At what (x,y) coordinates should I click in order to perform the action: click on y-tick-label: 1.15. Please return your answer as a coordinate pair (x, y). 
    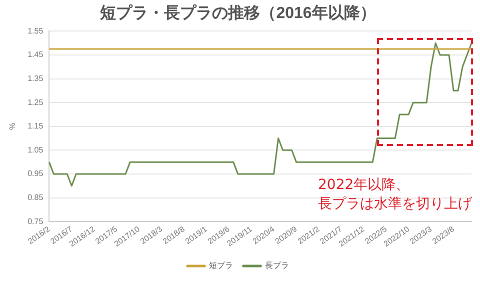
    Looking at the image, I should click on (36, 126).